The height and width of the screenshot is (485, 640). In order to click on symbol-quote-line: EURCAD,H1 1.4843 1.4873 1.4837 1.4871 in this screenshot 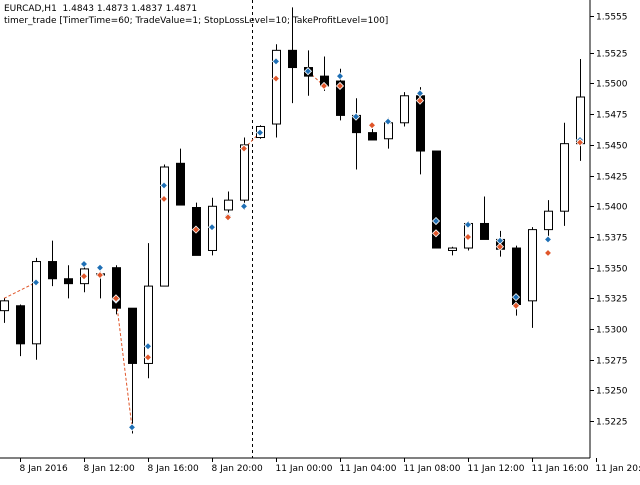, I will do `click(100, 9)`.